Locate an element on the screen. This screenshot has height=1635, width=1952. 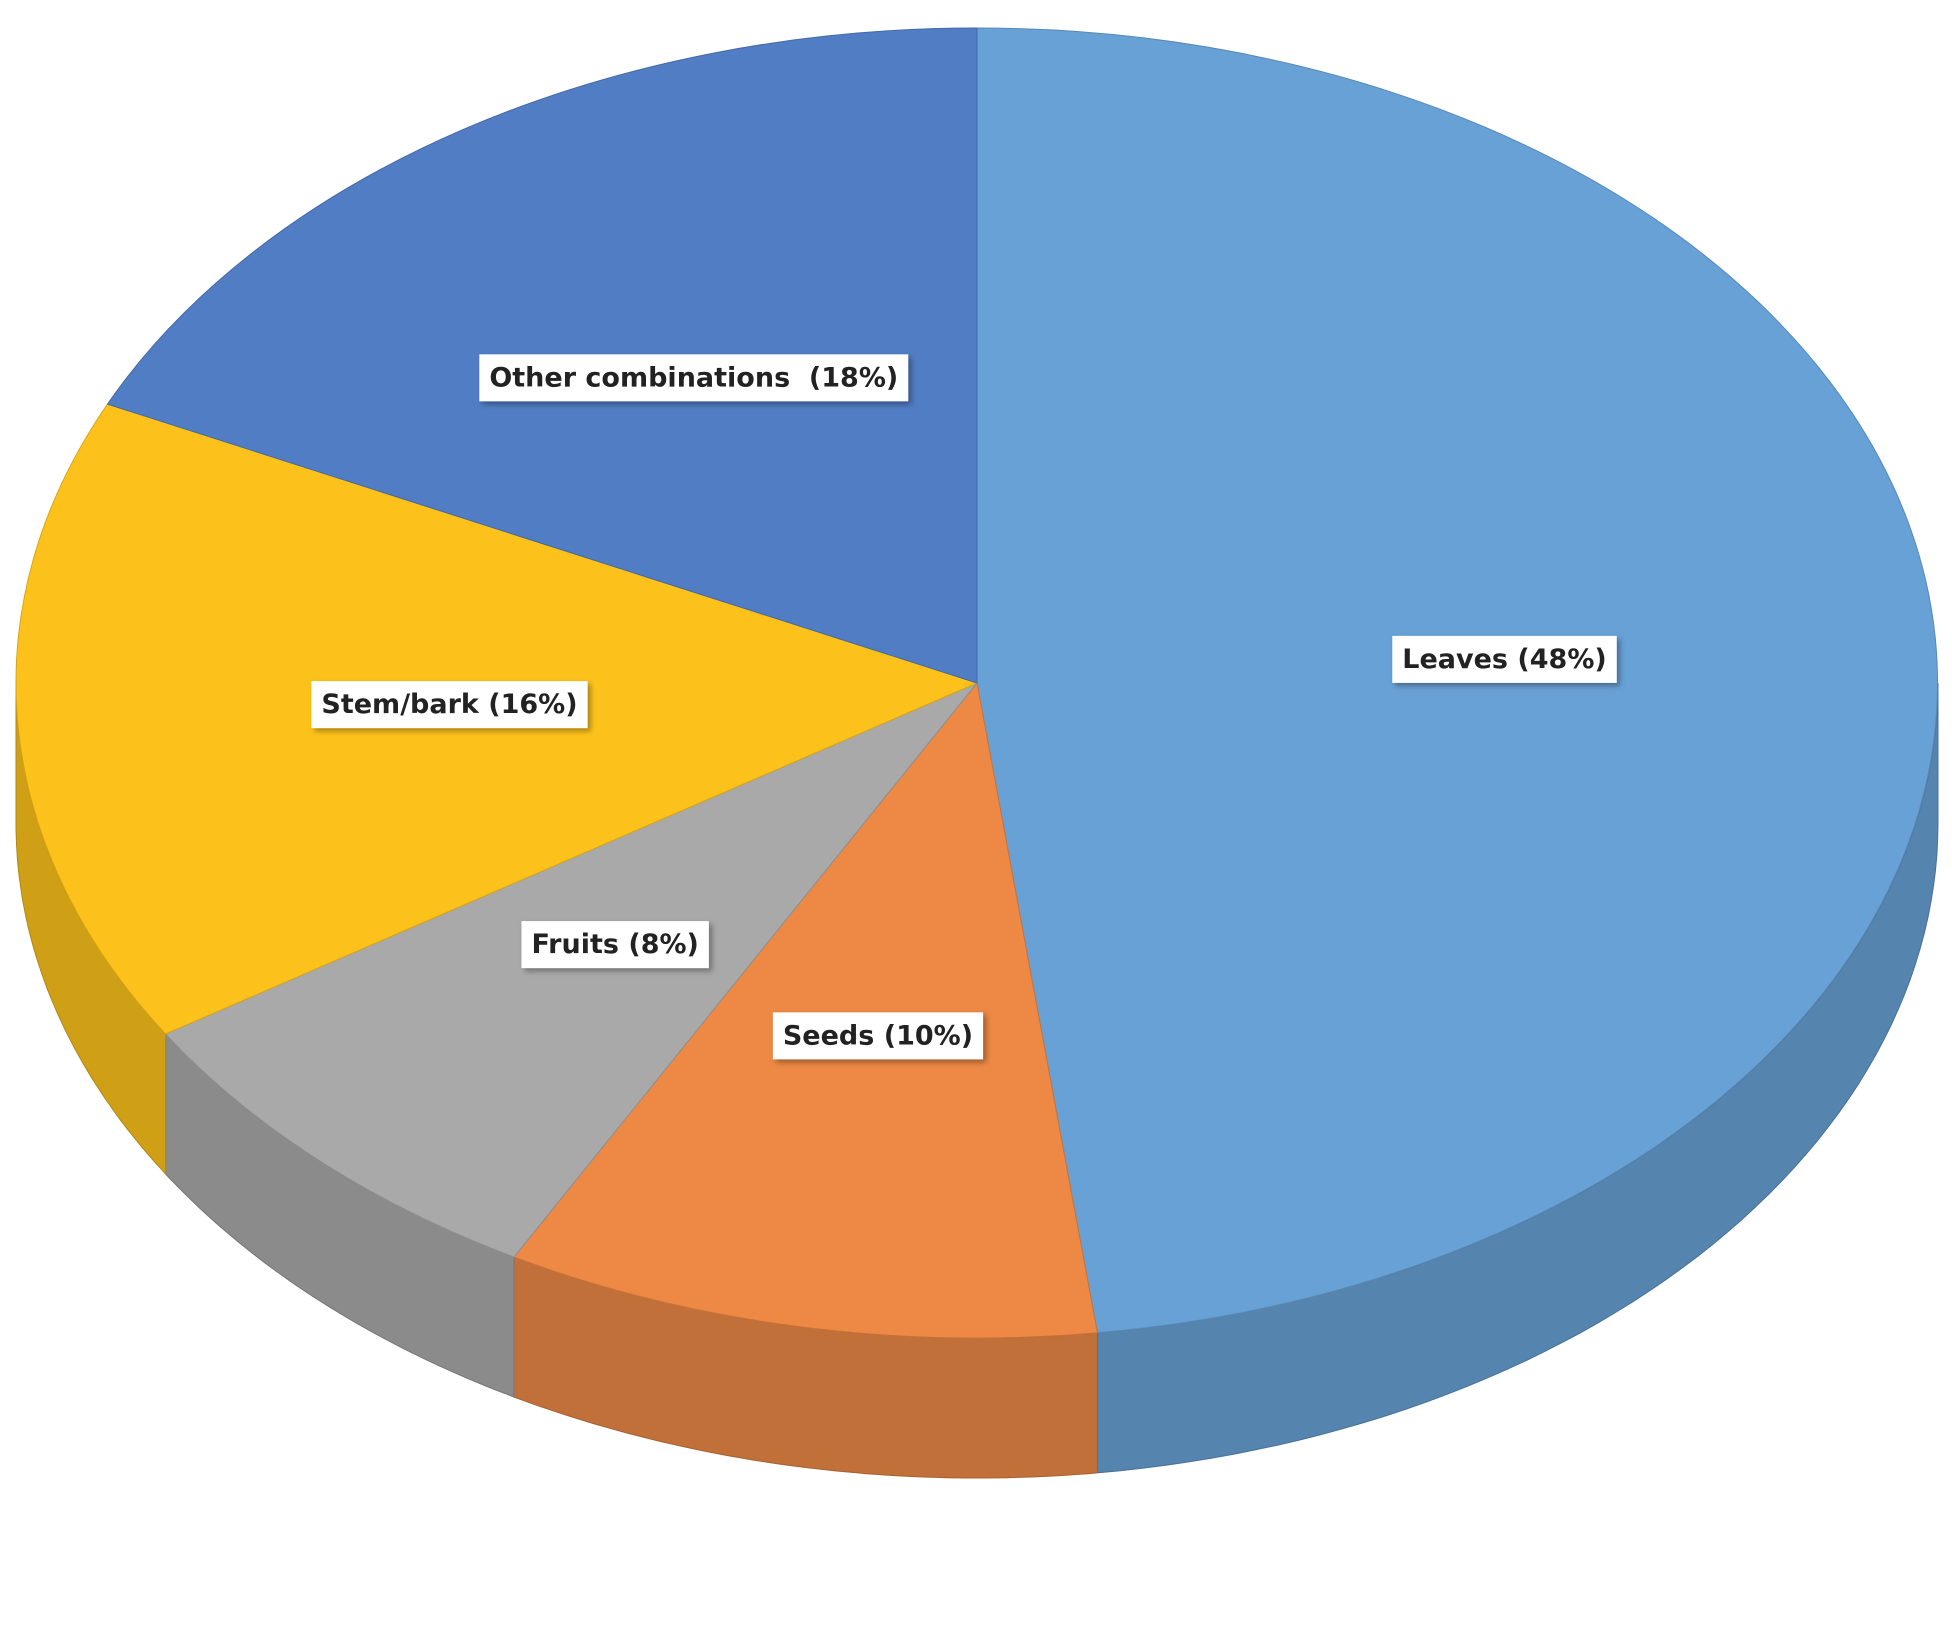
data-label: Fruits (8%) is located at coordinates (614, 944).